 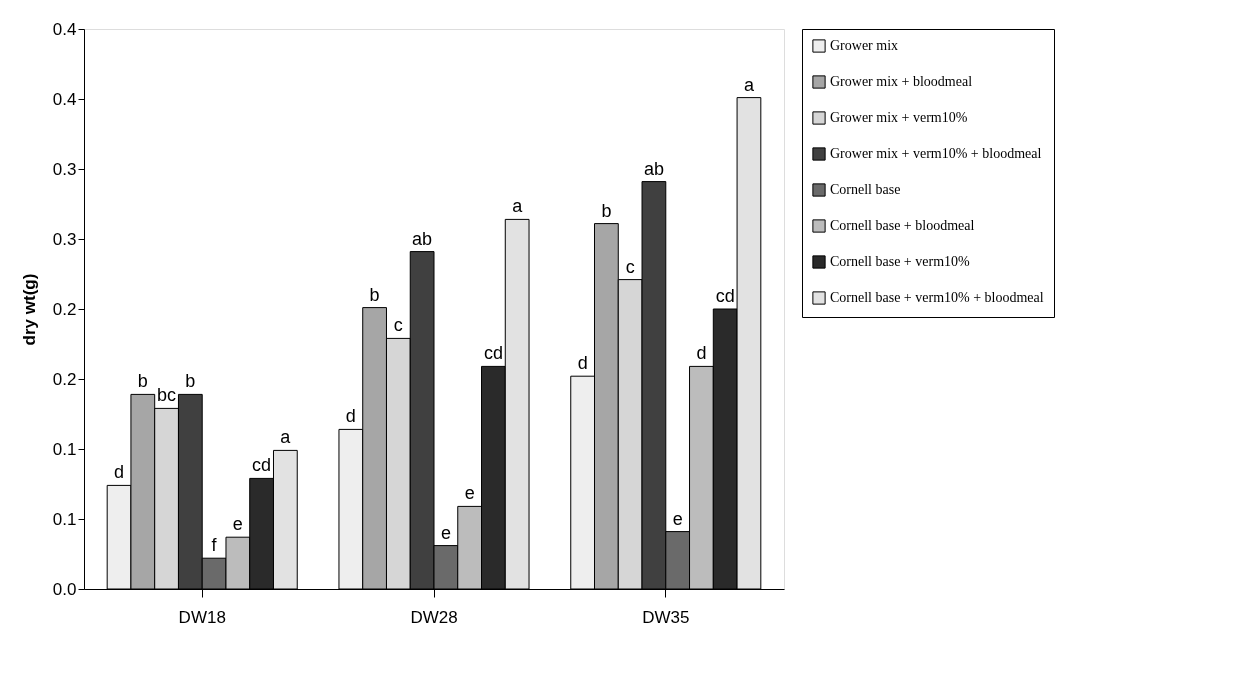 I want to click on legend-label: Cornell base + verm10%, so click(x=900, y=261).